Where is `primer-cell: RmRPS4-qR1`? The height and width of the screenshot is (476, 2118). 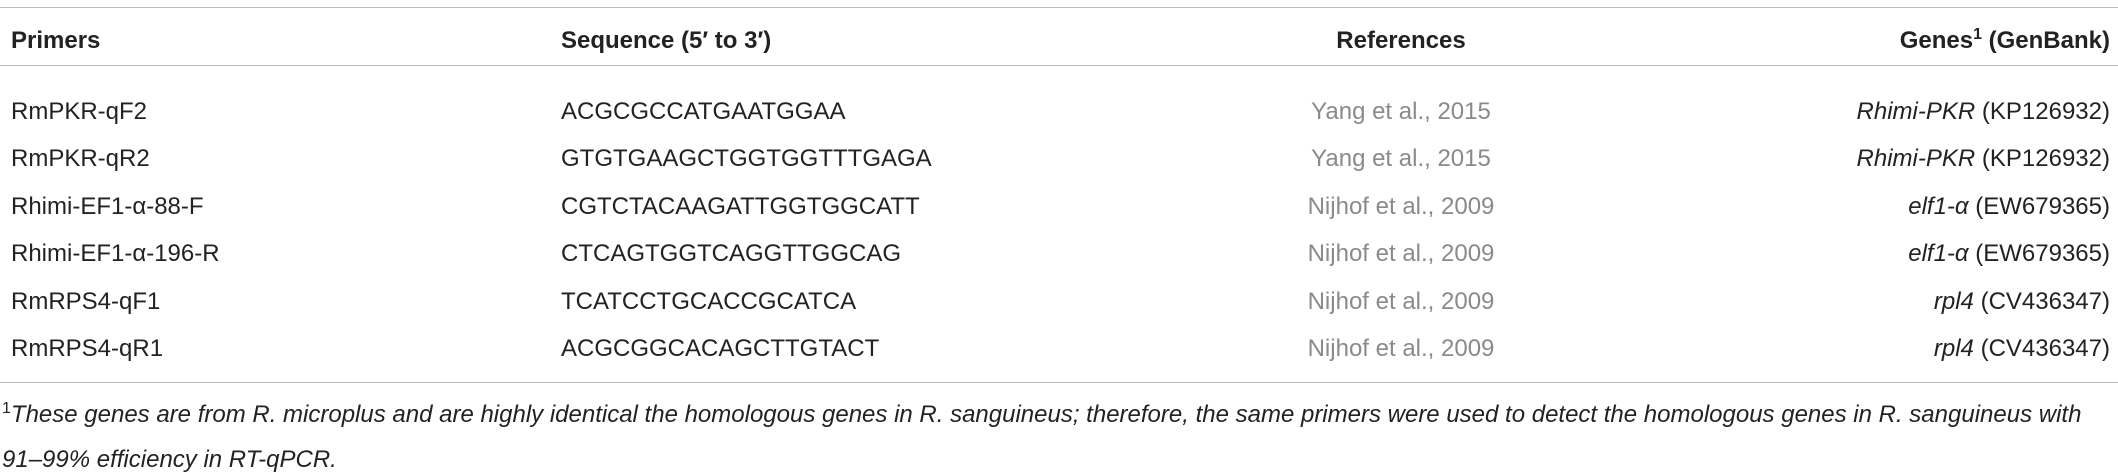 primer-cell: RmRPS4-qR1 is located at coordinates (87, 348).